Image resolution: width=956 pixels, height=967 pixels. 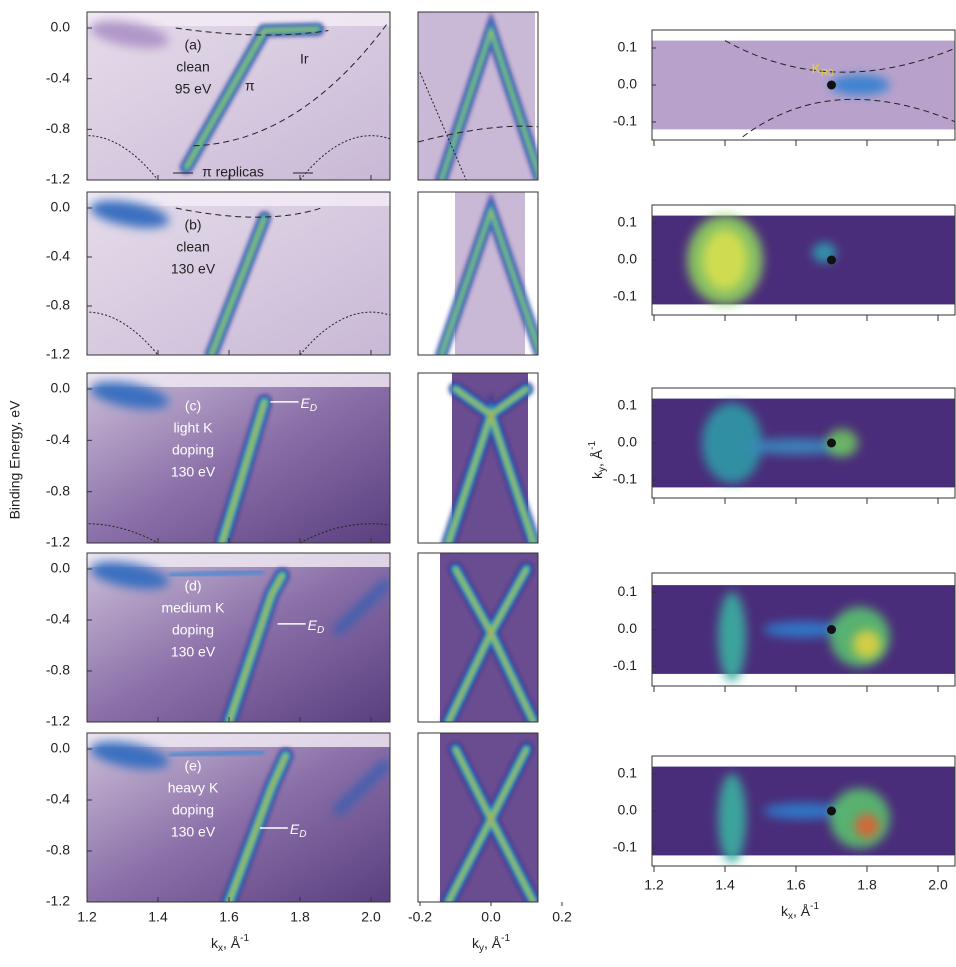 What do you see at coordinates (130, 575) in the screenshot?
I see `pocket` at bounding box center [130, 575].